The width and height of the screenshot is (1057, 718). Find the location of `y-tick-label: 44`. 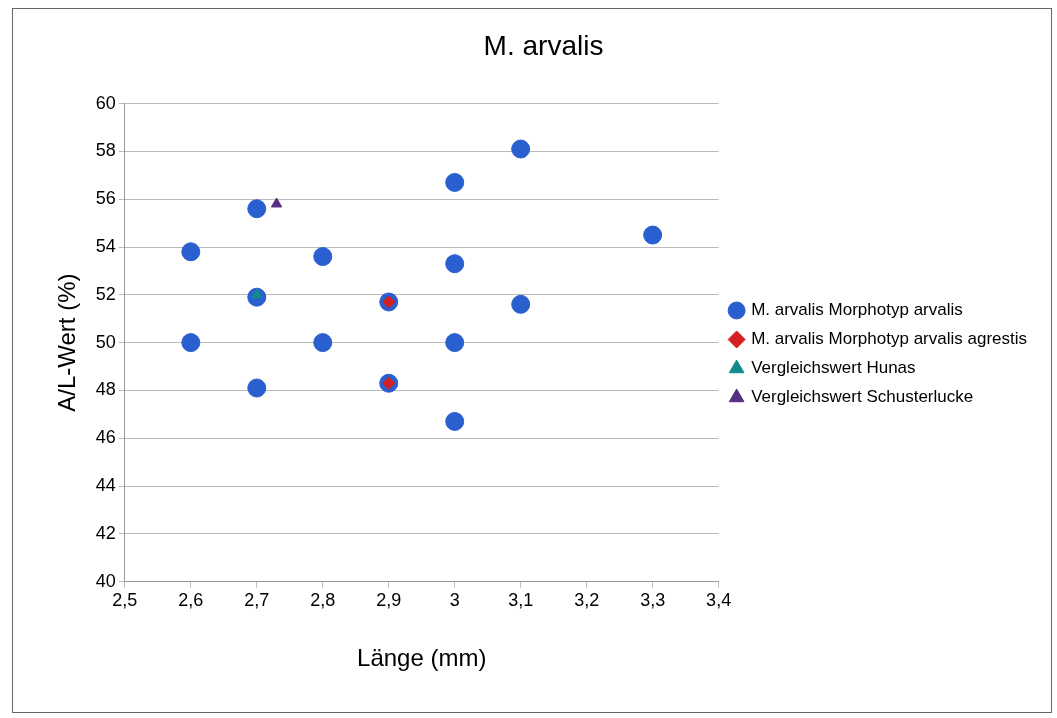

y-tick-label: 44 is located at coordinates (105, 484).